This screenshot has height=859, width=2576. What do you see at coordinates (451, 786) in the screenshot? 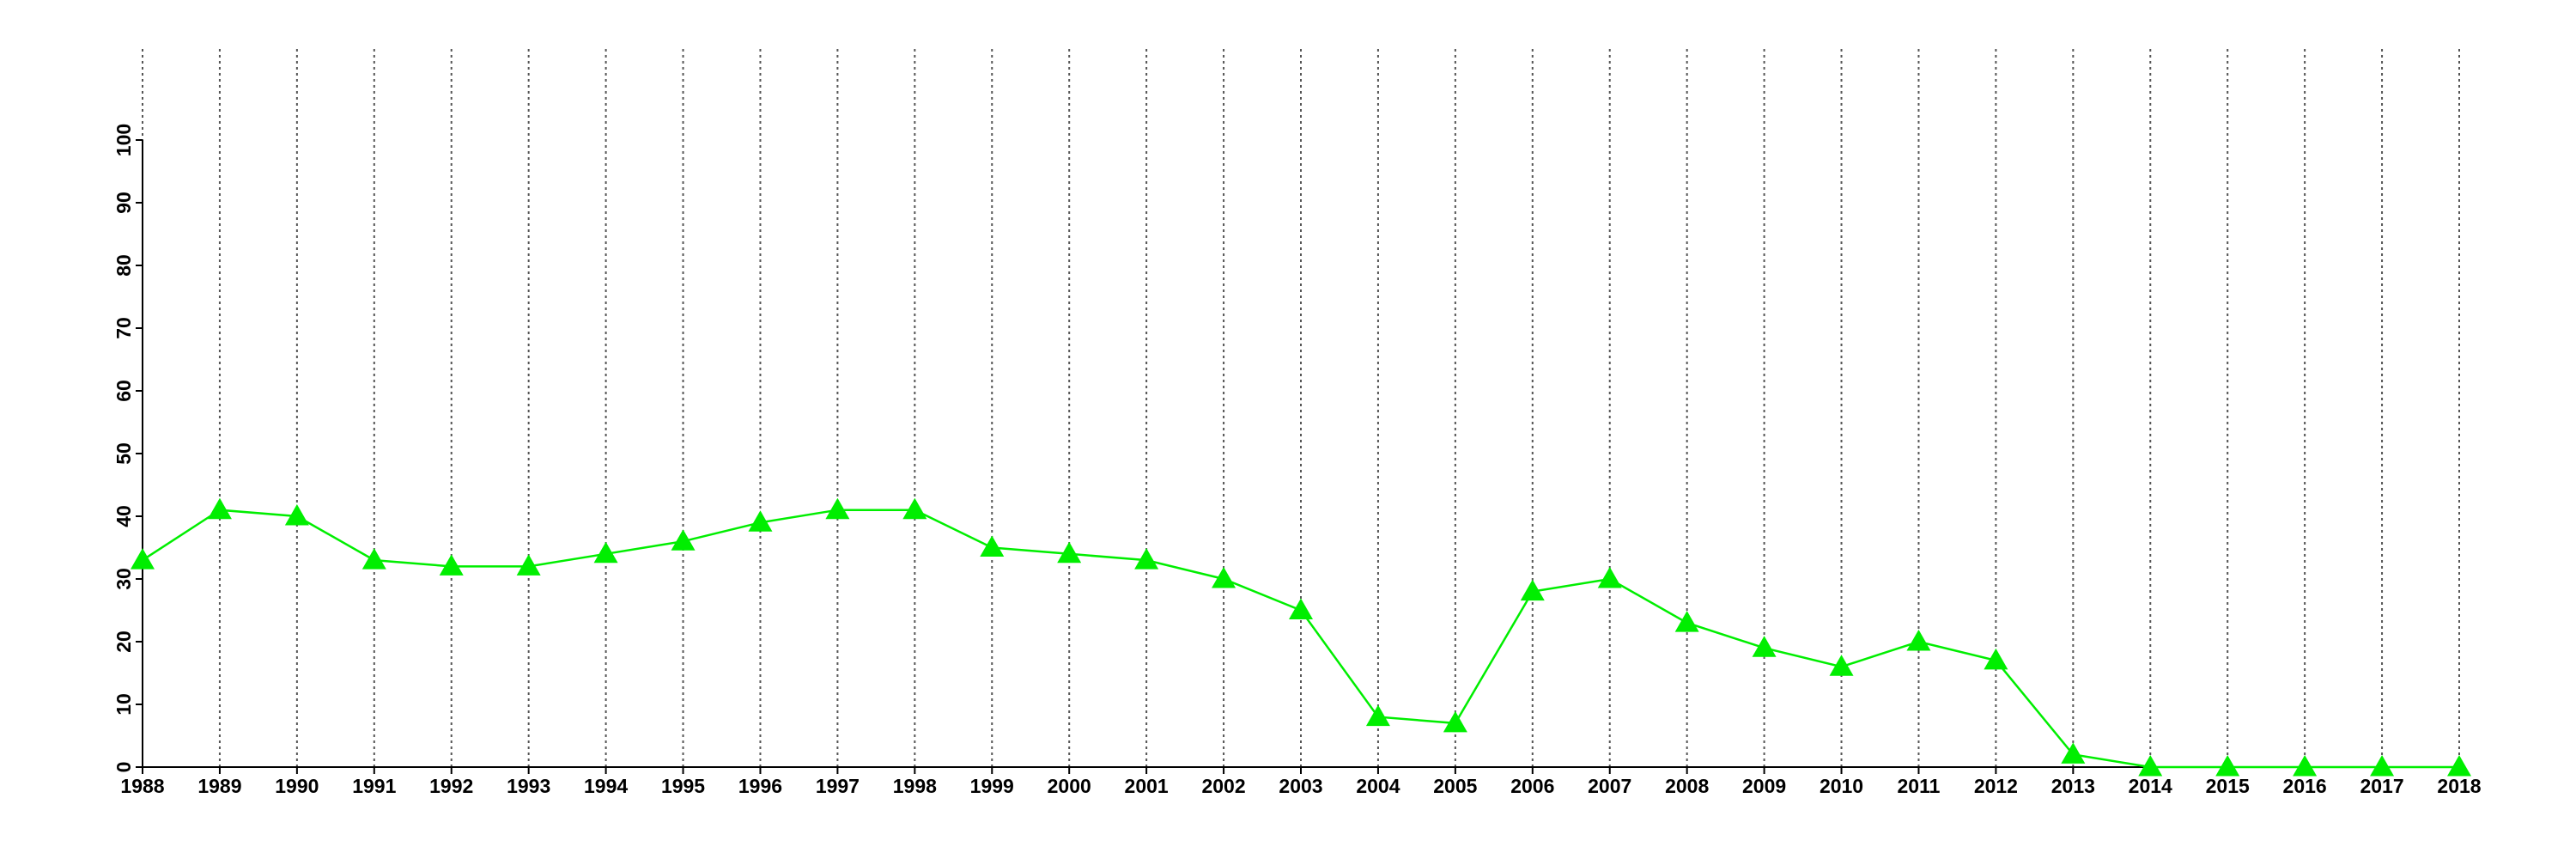
I see `x-tick-label: 1992` at bounding box center [451, 786].